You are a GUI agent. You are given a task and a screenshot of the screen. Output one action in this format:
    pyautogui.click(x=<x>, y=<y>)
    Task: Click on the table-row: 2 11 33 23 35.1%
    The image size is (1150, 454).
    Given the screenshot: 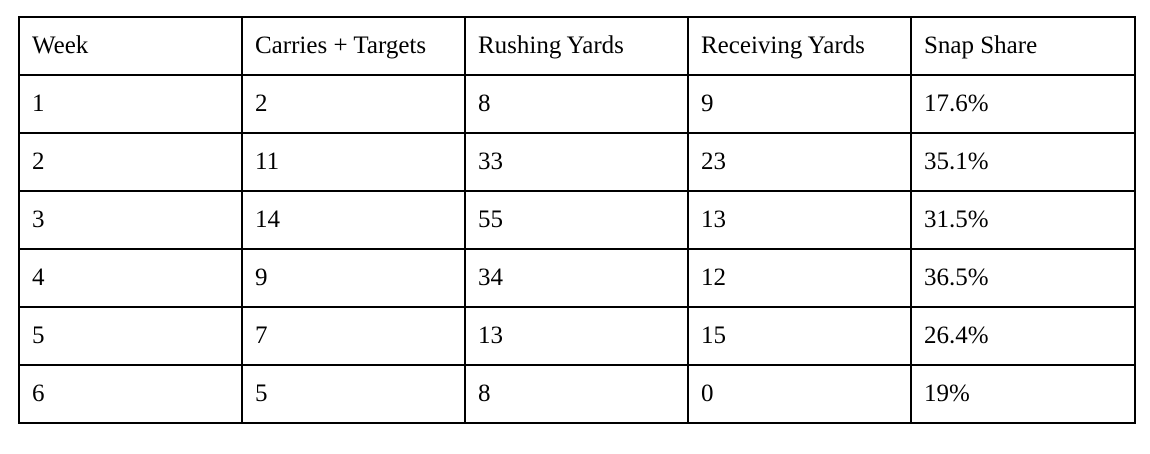 What is the action you would take?
    pyautogui.click(x=577, y=162)
    